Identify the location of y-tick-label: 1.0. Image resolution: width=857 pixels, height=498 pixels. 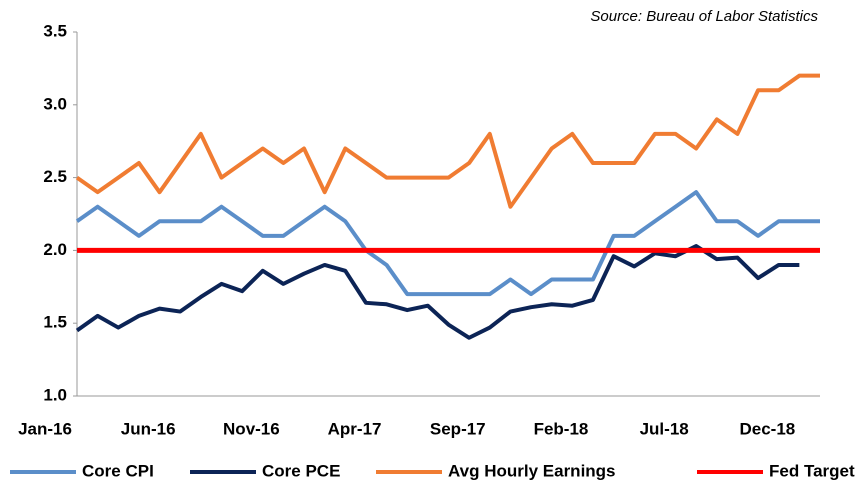
(55, 394).